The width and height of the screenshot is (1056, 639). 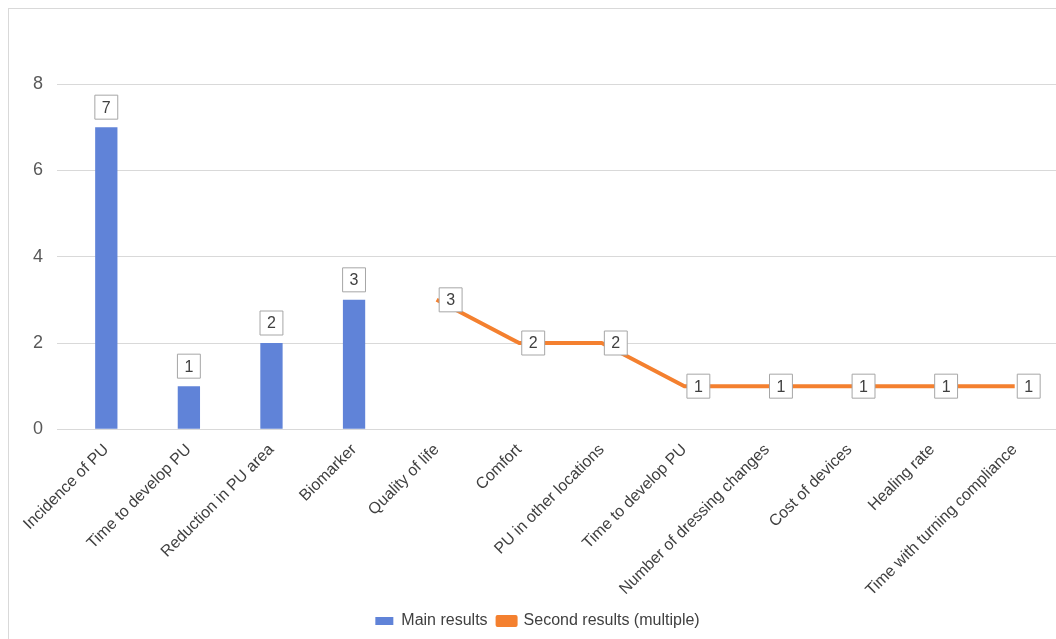 I want to click on legend-label: Main results, so click(x=444, y=620).